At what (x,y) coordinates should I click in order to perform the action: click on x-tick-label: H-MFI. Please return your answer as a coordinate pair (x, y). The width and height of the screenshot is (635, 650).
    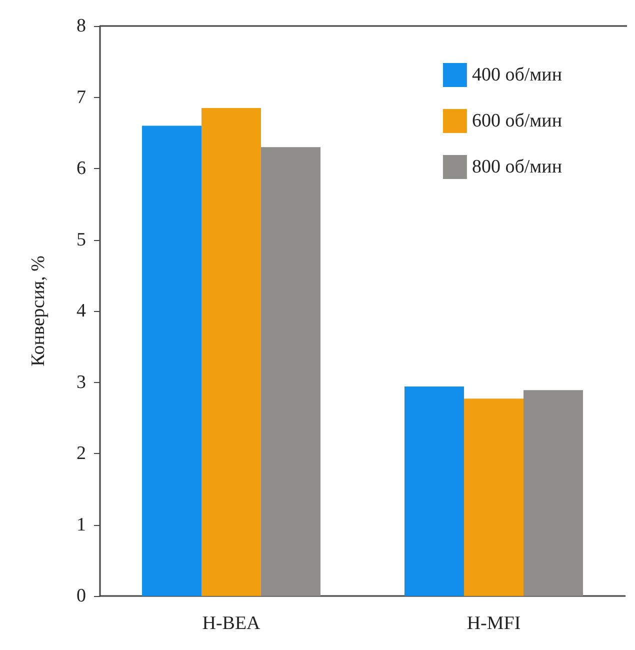
    Looking at the image, I should click on (493, 623).